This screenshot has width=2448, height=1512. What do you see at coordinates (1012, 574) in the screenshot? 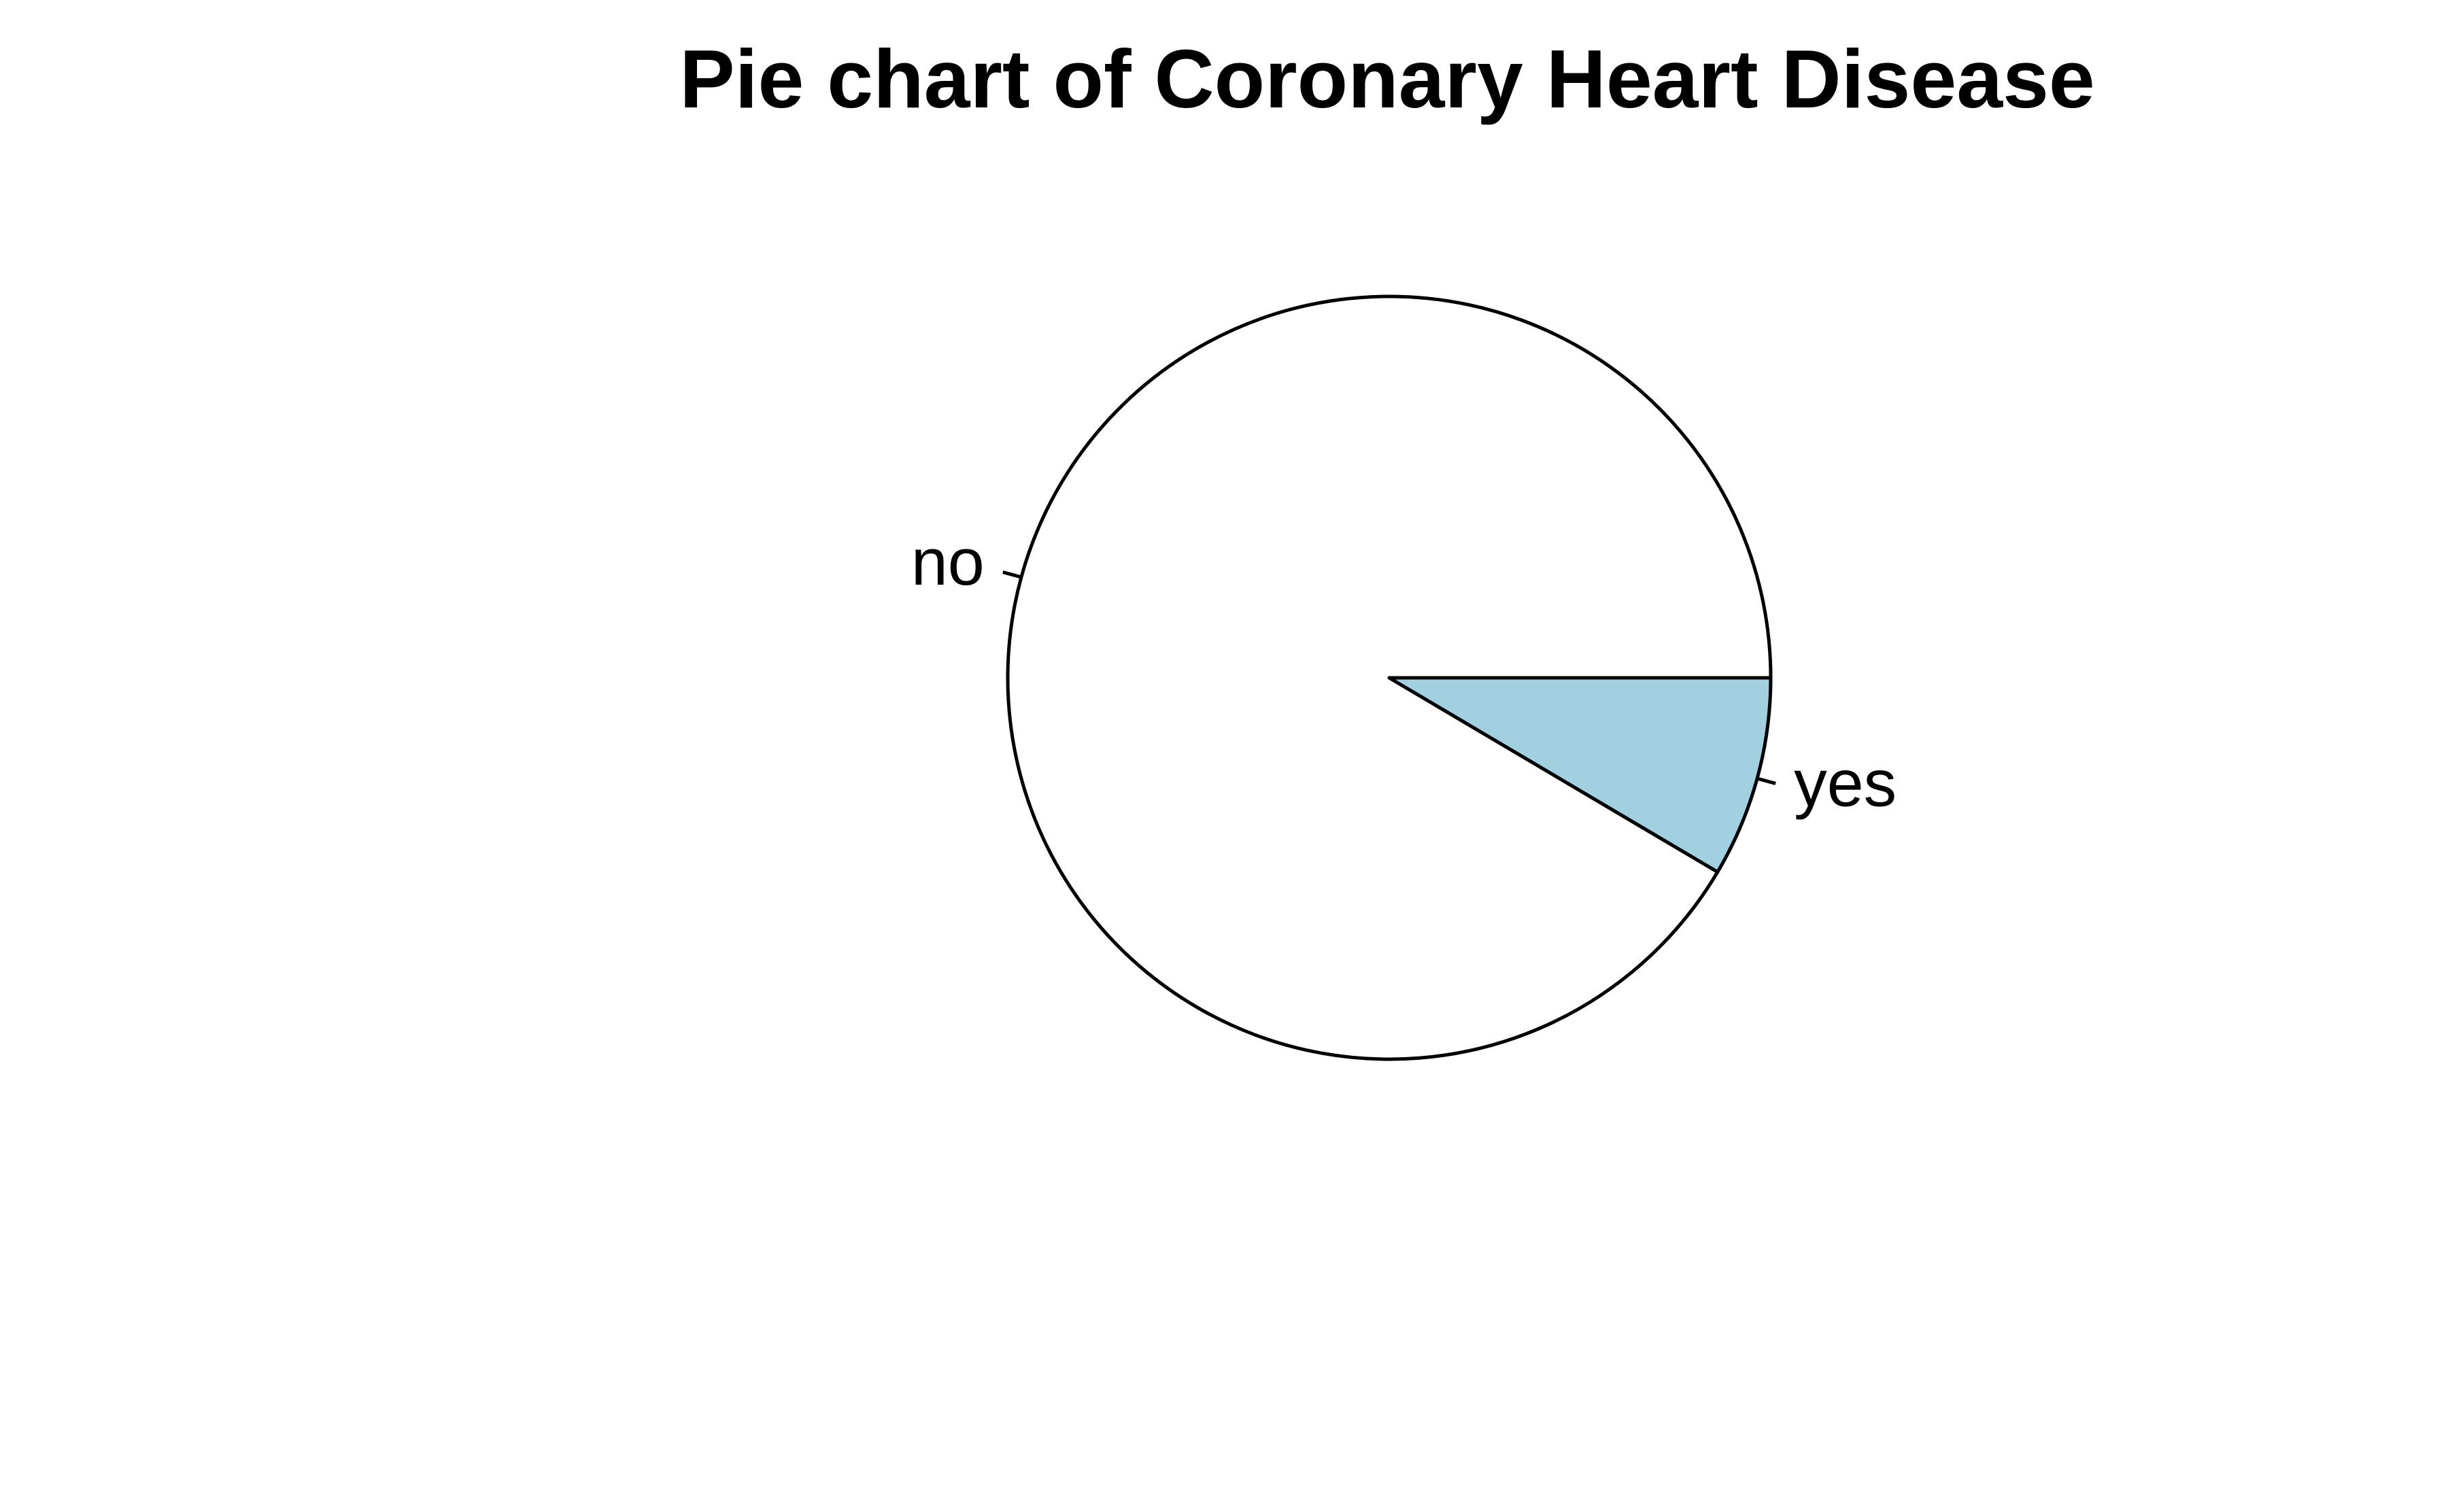
I see `pie-label-tick-no` at bounding box center [1012, 574].